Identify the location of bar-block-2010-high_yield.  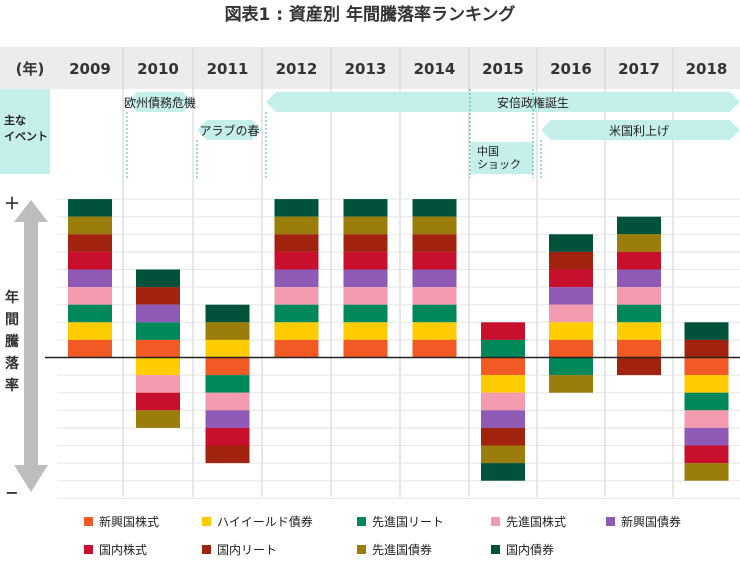
(158, 366).